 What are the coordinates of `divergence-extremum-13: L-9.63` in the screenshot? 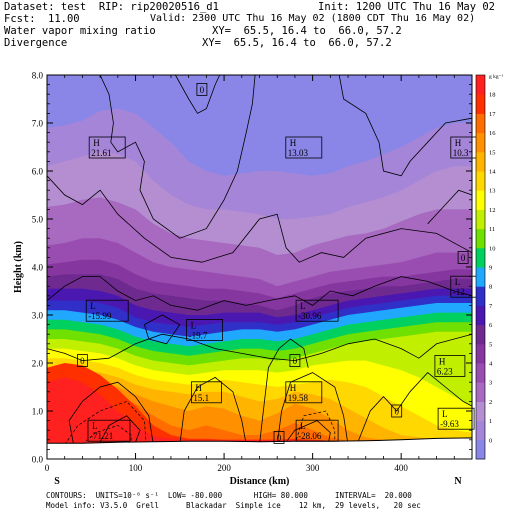 It's located at (456, 418).